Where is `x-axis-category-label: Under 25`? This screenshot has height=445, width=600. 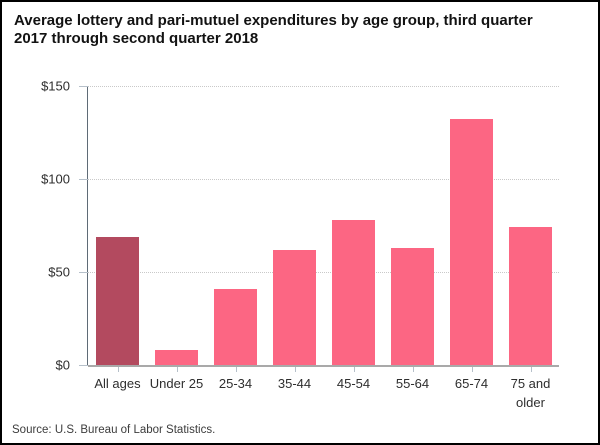
x-axis-category-label: Under 25 is located at coordinates (176, 383).